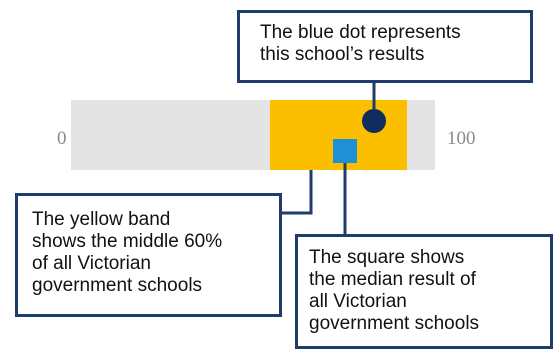 Image resolution: width=556 pixels, height=351 pixels. I want to click on scale-max-label: 100, so click(461, 138).